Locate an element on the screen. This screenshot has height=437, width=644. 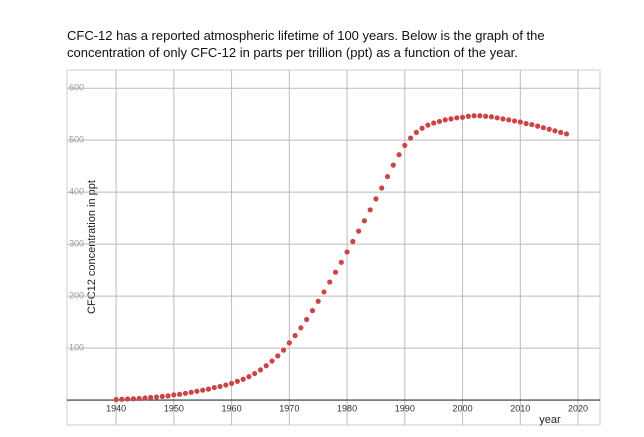
y-tick-label: 100 is located at coordinates (76, 347).